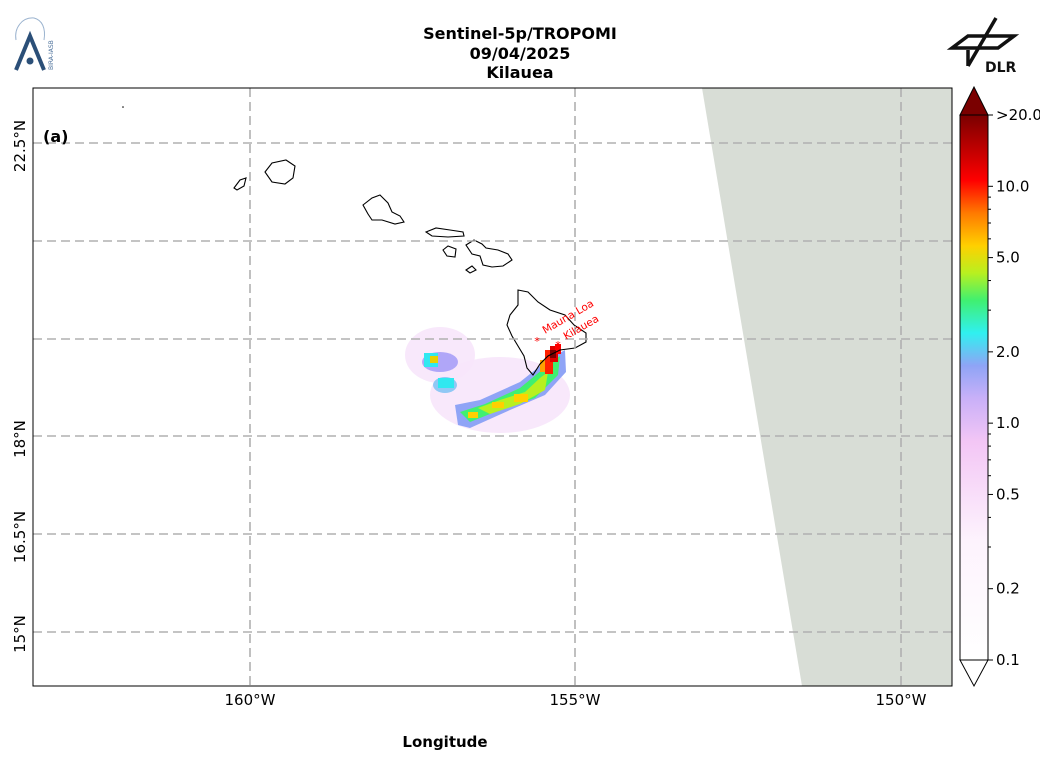 The image size is (1040, 766). I want to click on map-title: Sentinel-5p/TROPOMI 09/04/2025 Kilauea, so click(520, 53).